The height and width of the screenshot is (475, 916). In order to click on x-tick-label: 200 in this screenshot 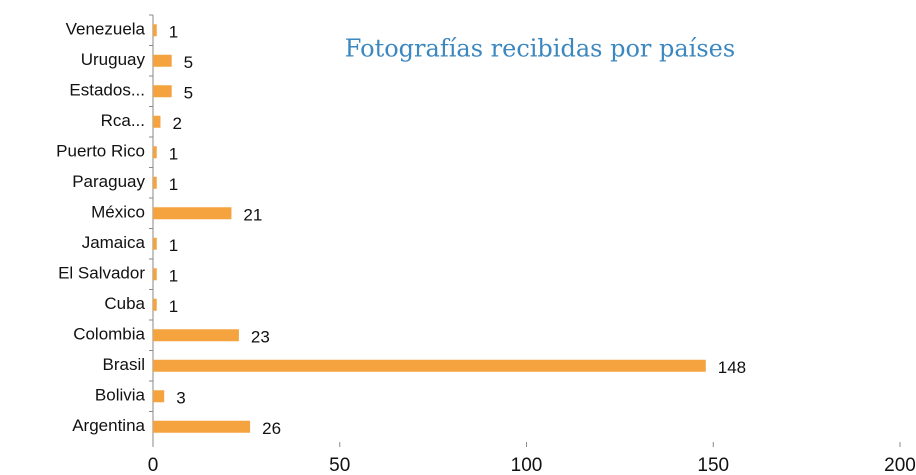, I will do `click(900, 465)`.